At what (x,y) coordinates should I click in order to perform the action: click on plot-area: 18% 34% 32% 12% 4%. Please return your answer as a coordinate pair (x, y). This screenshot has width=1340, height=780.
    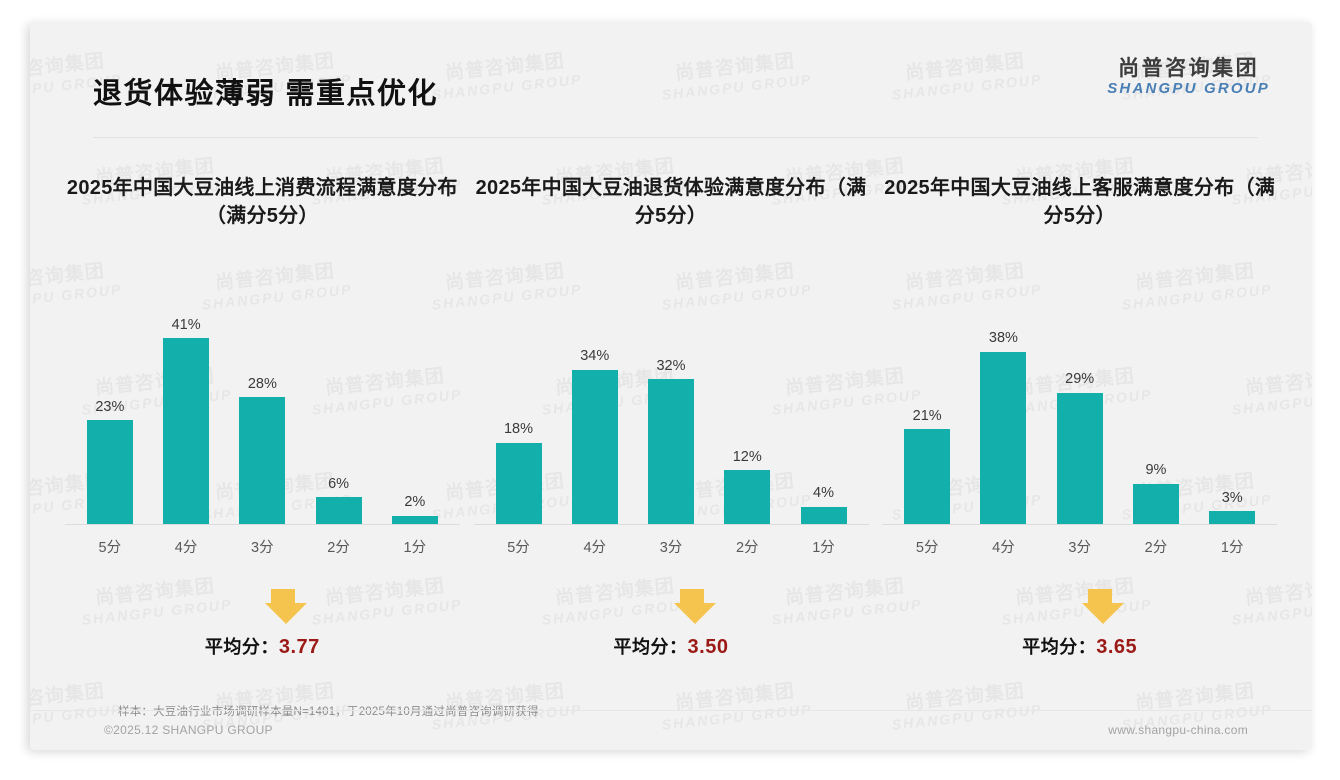
    Looking at the image, I should click on (671, 410).